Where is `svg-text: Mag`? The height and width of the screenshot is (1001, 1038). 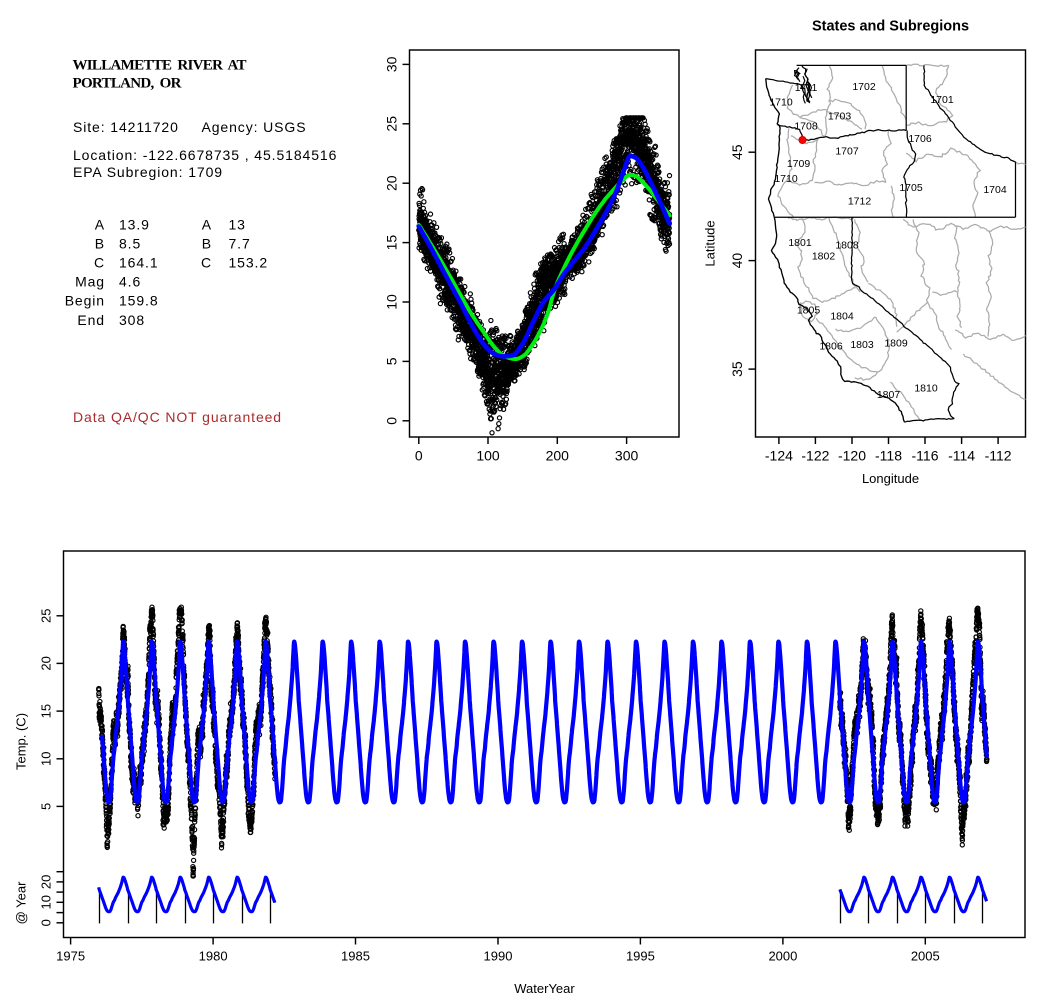
svg-text: Mag is located at coordinates (90, 282).